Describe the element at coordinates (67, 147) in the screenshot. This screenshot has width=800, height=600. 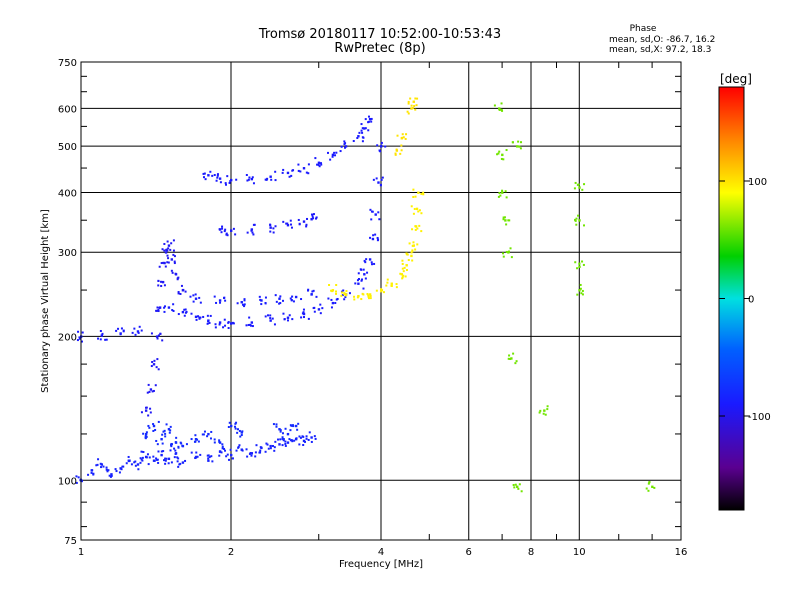
I see `y-tick-label: 500` at that location.